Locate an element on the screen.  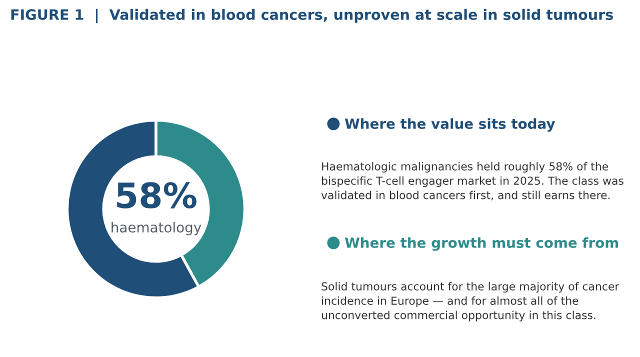
legend-label: Where the growth must come from is located at coordinates (481, 244).